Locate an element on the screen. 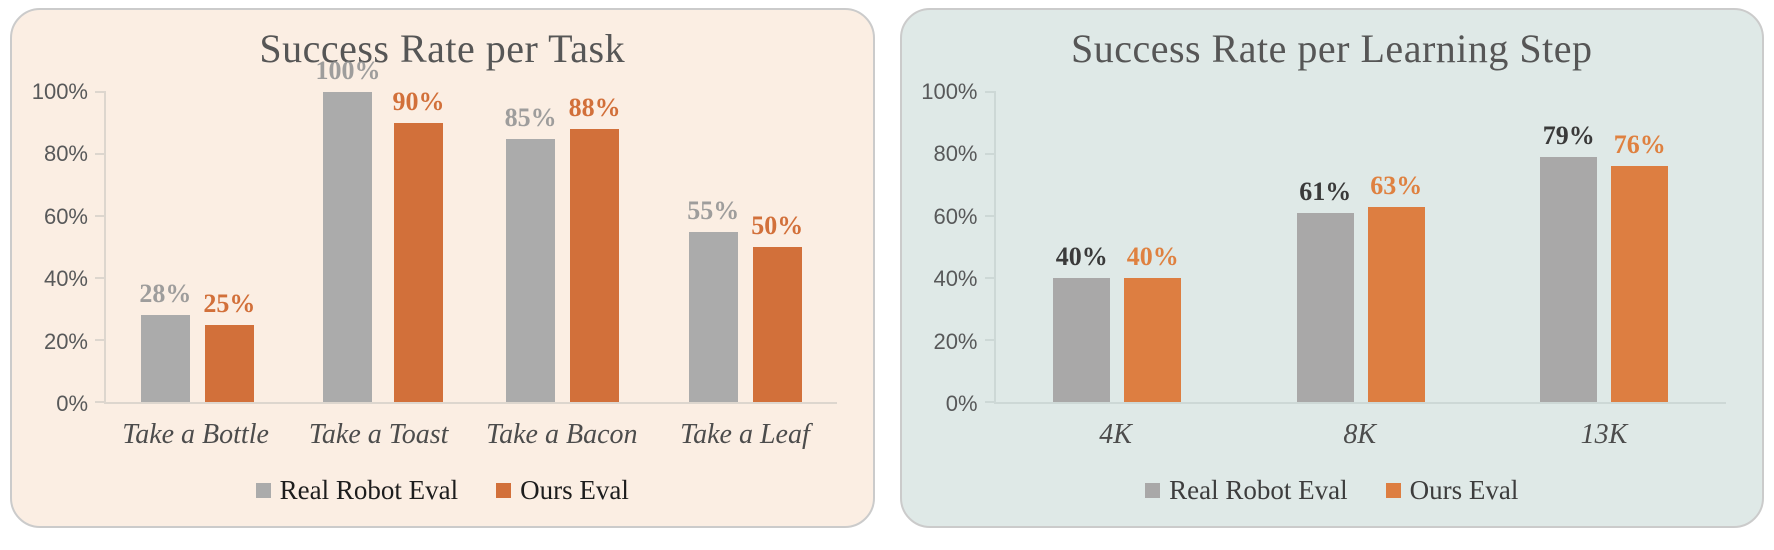  bar-group-2: 100% 90% is located at coordinates (380, 230).